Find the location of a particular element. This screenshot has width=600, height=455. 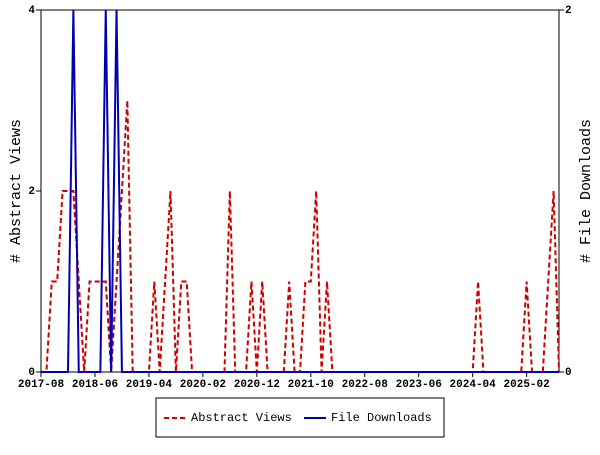

x-tick-label: 2022-08 is located at coordinates (365, 385).